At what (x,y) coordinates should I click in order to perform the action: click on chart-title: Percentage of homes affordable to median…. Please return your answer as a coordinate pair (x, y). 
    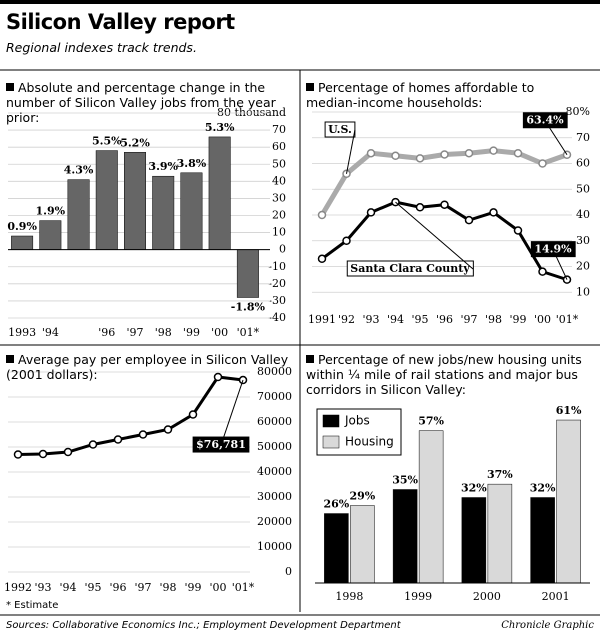
    Looking at the image, I should click on (420, 95).